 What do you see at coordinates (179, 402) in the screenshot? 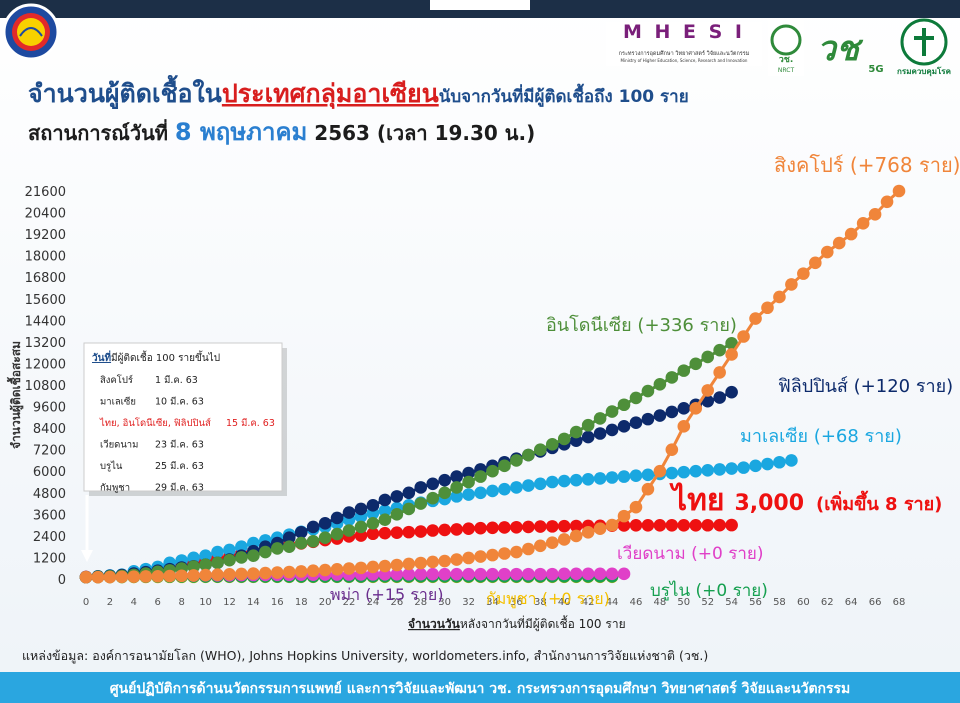
I see `inset-row-date: 10 มี.ค. 63` at bounding box center [179, 402].